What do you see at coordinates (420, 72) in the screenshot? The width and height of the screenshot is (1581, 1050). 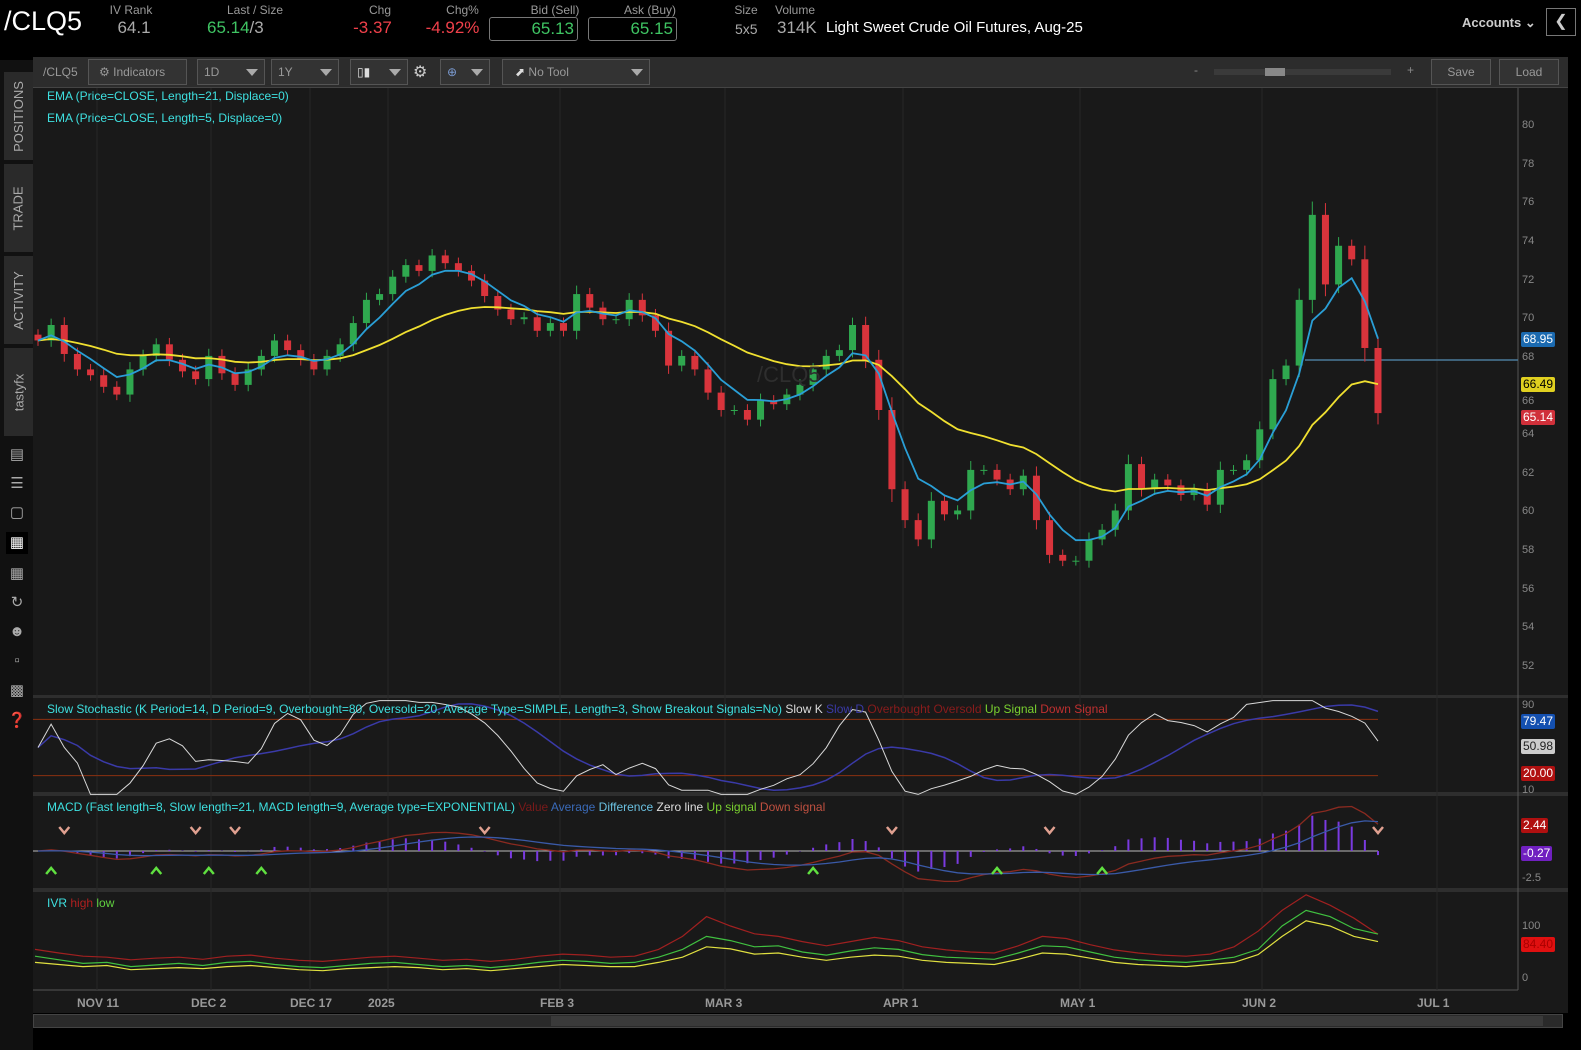 I see `settings-gear-icon: ⚙` at bounding box center [420, 72].